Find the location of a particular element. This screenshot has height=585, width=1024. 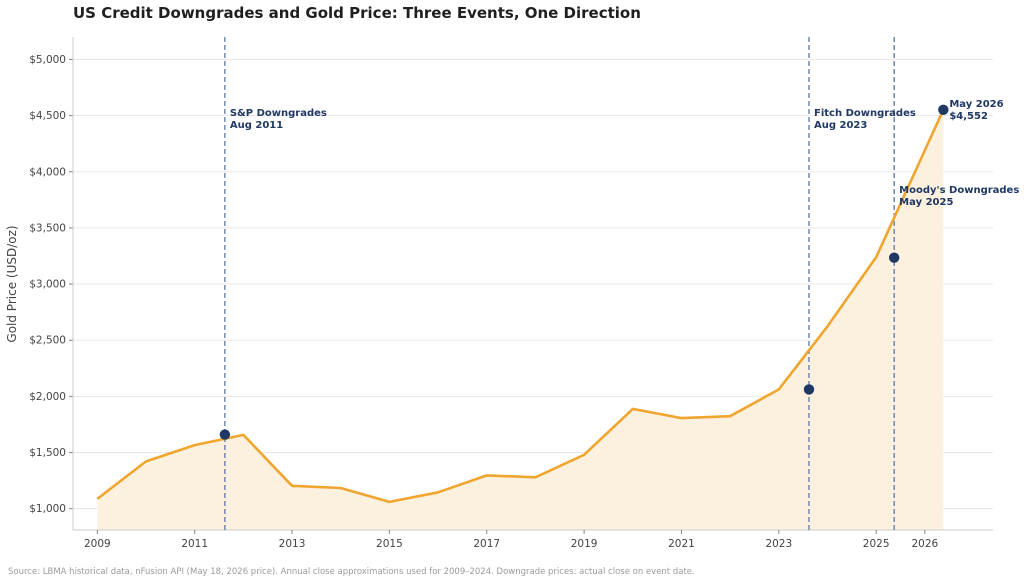

x-tick-label: 2023 is located at coordinates (778, 544).